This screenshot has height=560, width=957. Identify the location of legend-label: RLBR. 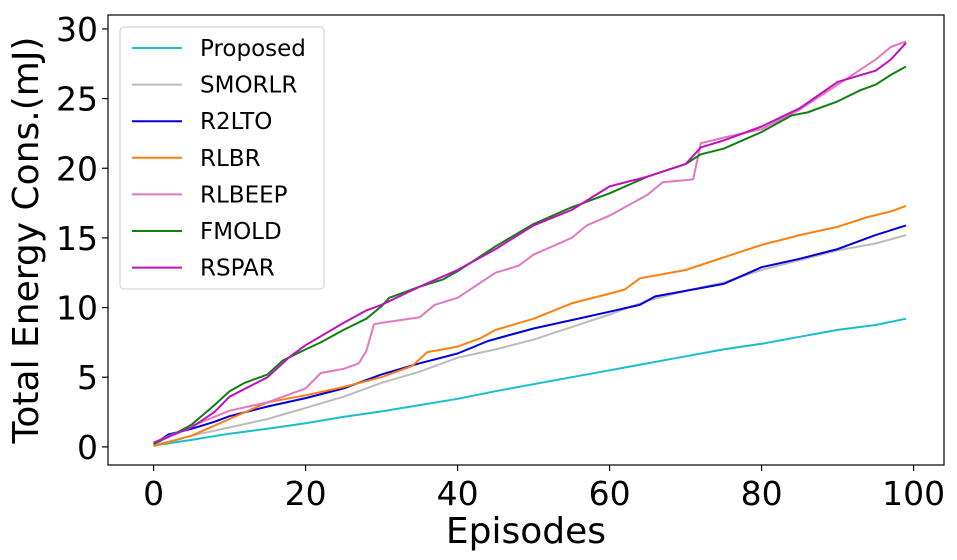
(230, 159).